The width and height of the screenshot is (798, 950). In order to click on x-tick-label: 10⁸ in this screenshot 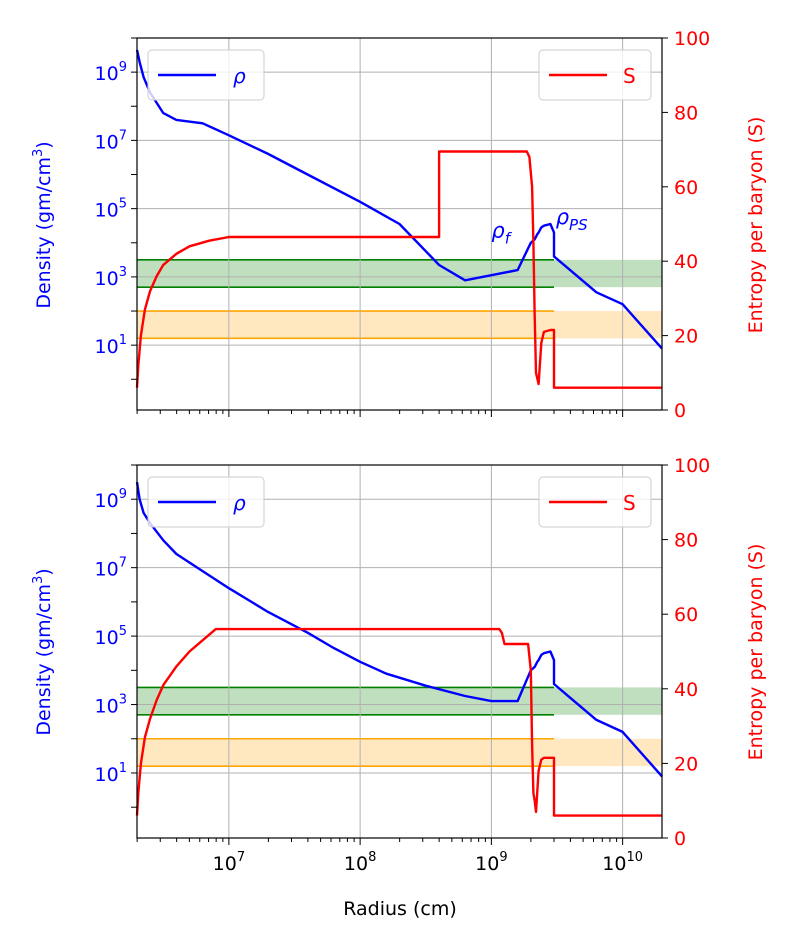, I will do `click(360, 862)`.